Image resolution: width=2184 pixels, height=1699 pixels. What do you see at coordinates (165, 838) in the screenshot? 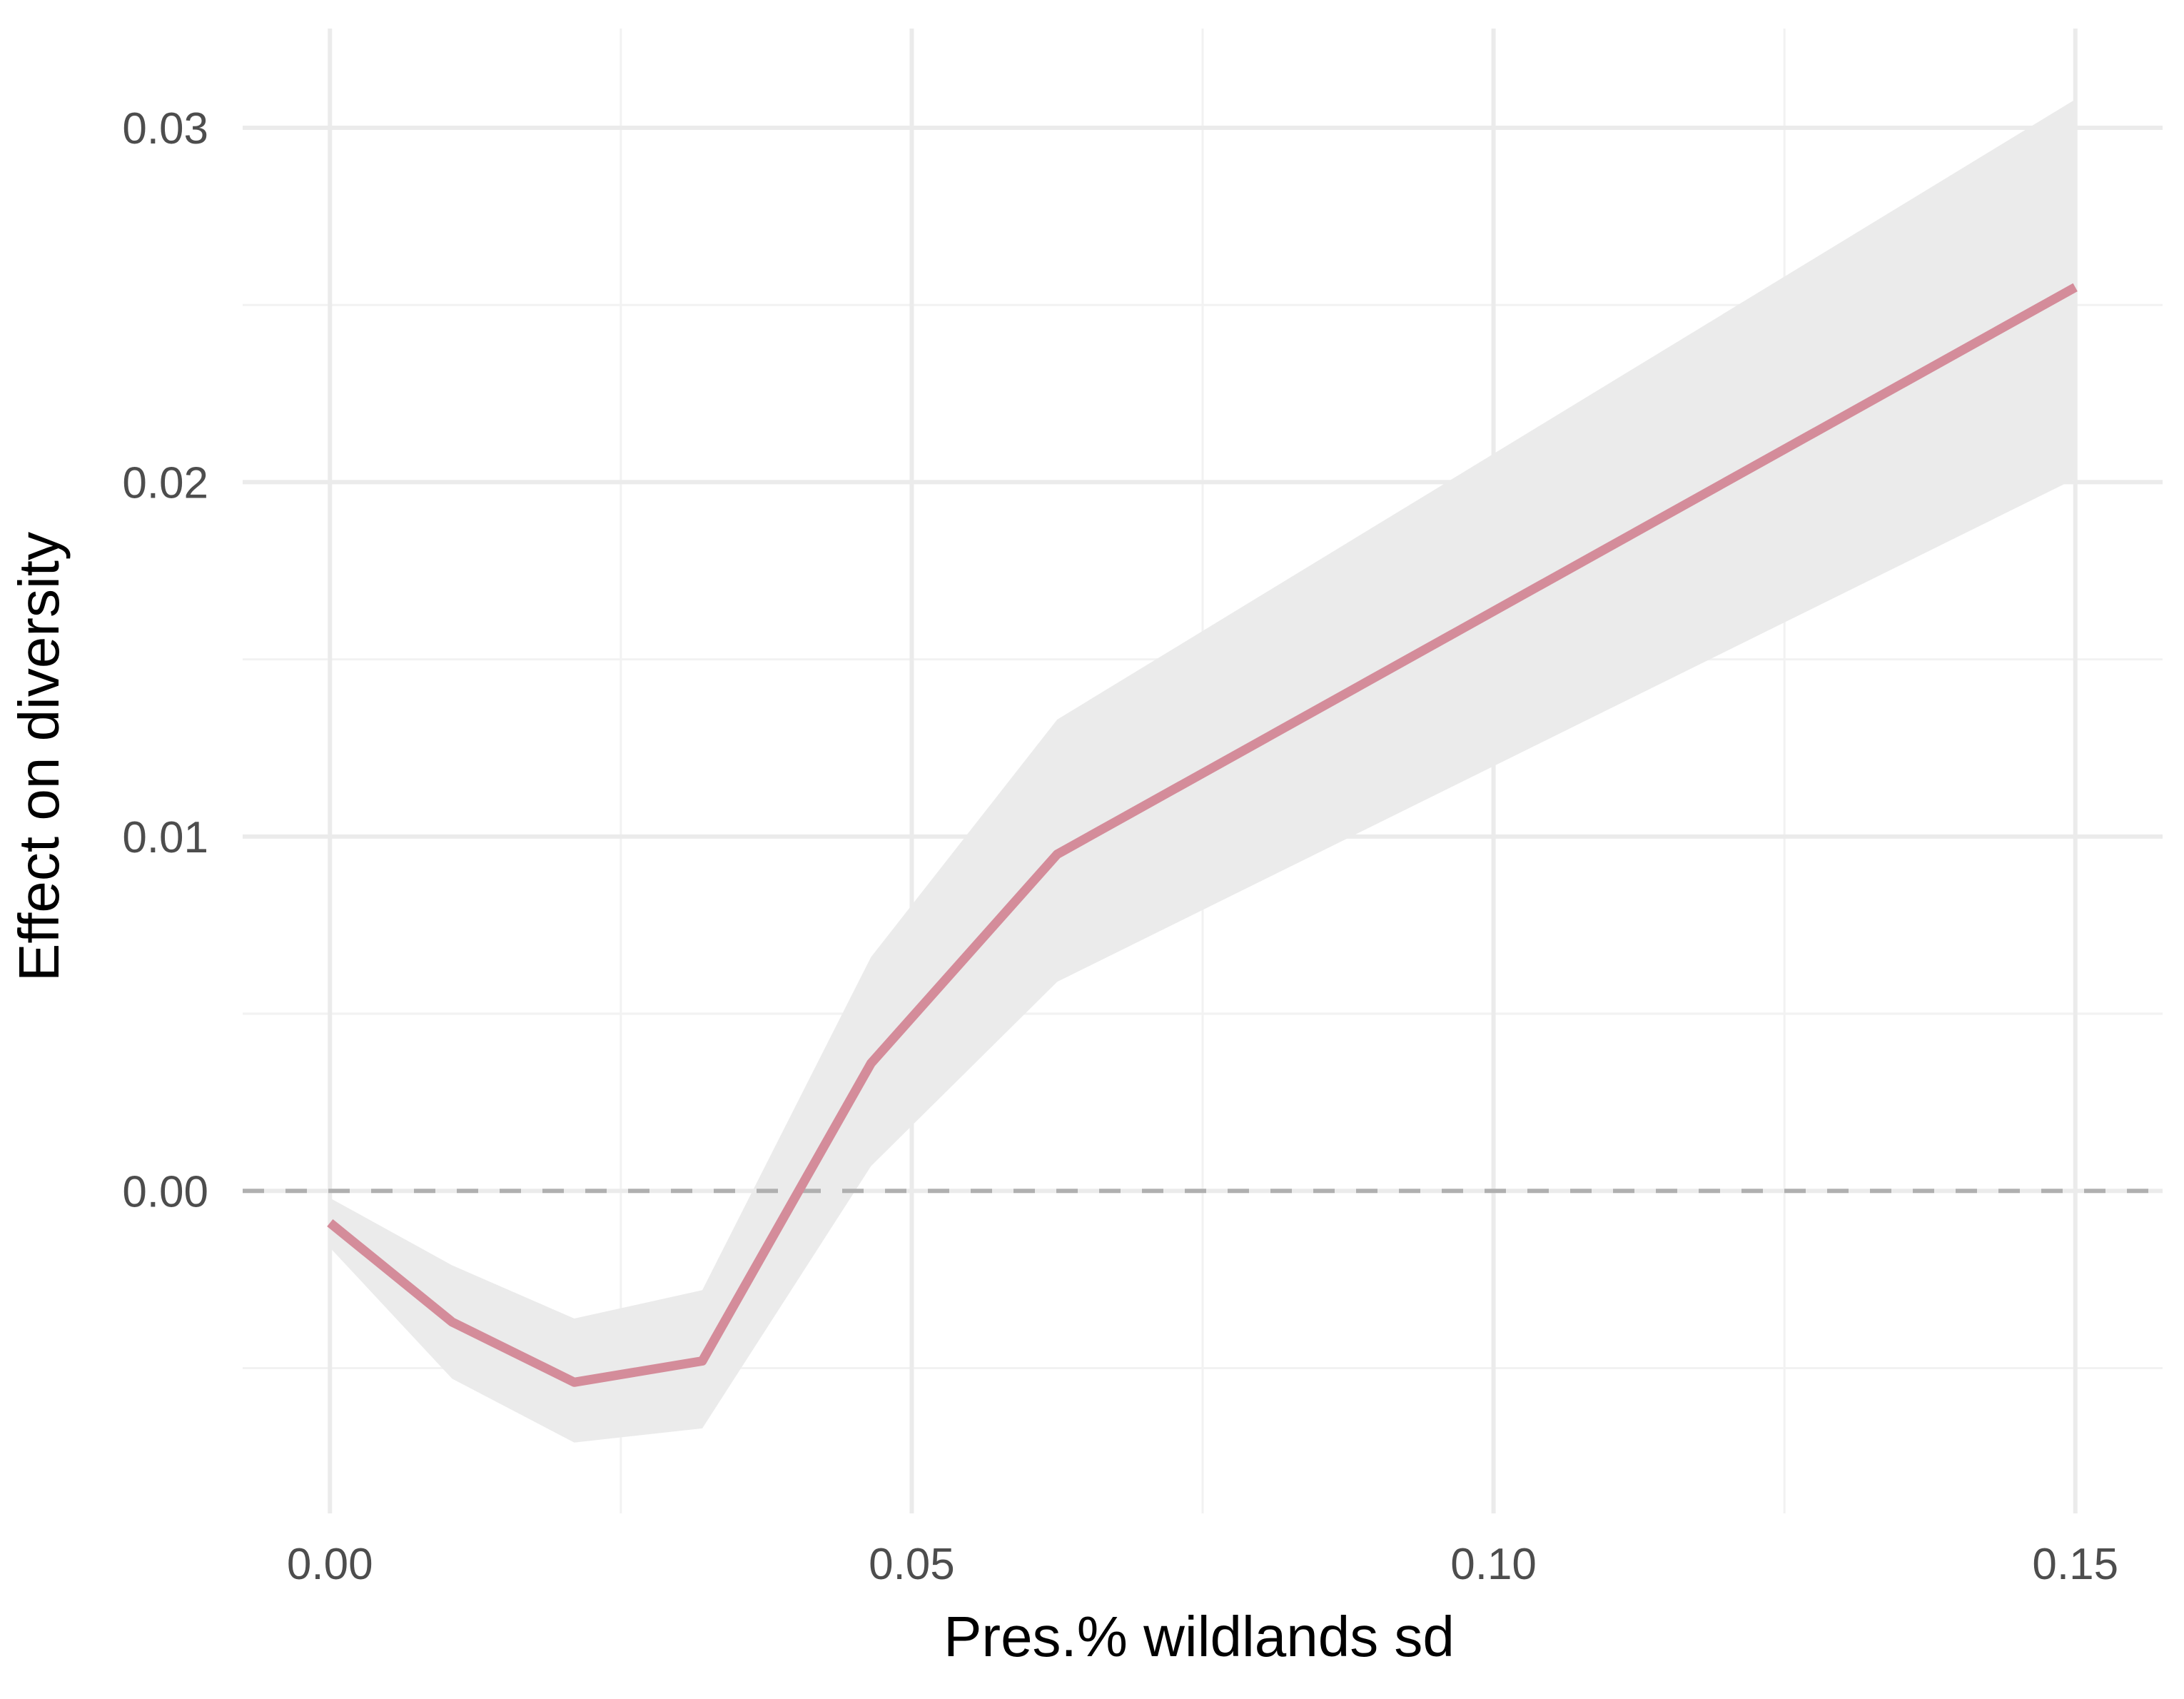
I see `y-tick-label: 0.01` at bounding box center [165, 838].